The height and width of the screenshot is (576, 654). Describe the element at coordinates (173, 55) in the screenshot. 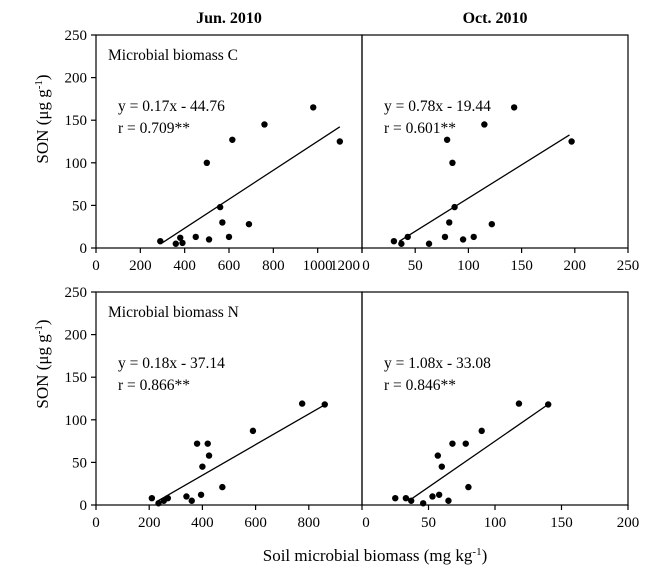

I see `panel-label: Microbial biomass C` at that location.